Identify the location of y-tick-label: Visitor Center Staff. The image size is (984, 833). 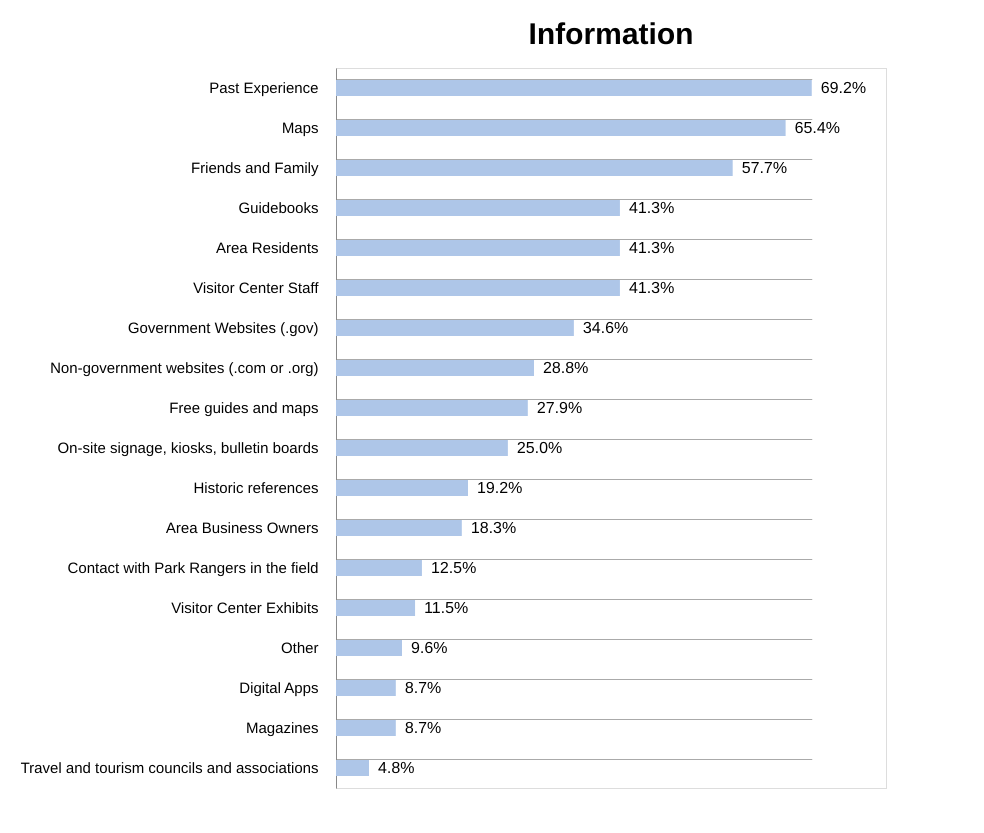
(256, 288).